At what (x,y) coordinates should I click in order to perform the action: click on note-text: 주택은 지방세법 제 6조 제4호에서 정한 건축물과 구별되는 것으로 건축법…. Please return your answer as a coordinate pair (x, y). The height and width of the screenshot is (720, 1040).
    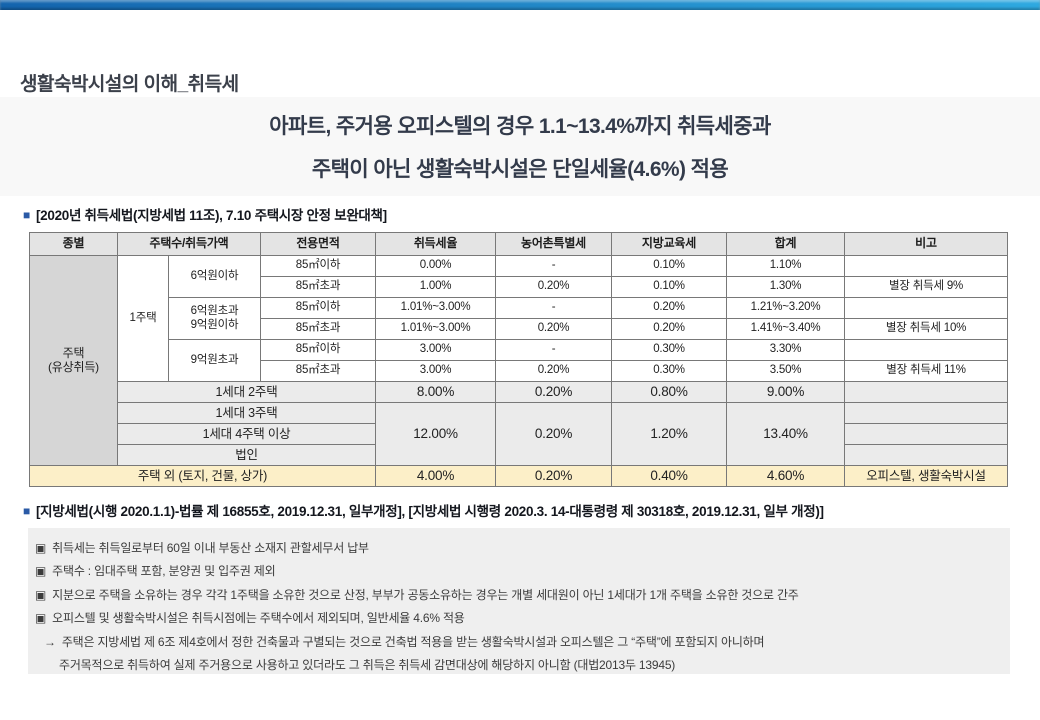
    Looking at the image, I should click on (413, 641).